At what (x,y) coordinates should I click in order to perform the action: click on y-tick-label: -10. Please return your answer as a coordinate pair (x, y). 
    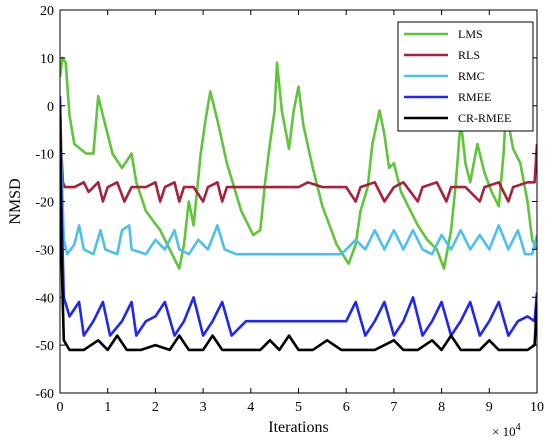
    Looking at the image, I should click on (44, 155).